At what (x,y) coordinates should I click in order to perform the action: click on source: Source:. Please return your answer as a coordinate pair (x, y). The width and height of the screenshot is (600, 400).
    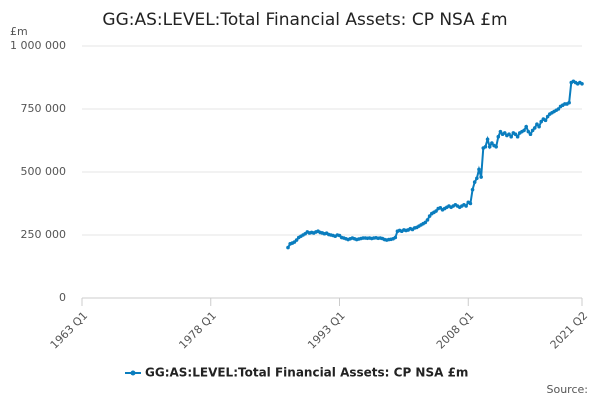
    Looking at the image, I should click on (568, 389).